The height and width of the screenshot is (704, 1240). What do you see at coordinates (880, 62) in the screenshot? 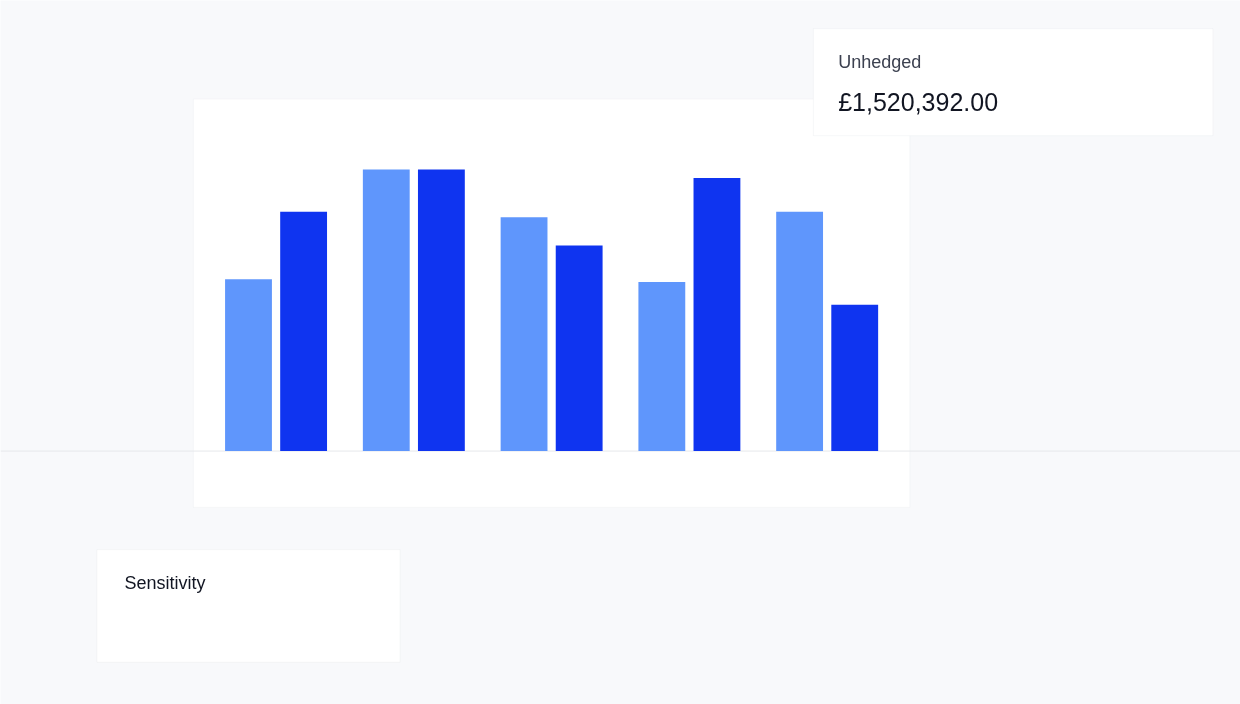
I see `text: Unhedged` at bounding box center [880, 62].